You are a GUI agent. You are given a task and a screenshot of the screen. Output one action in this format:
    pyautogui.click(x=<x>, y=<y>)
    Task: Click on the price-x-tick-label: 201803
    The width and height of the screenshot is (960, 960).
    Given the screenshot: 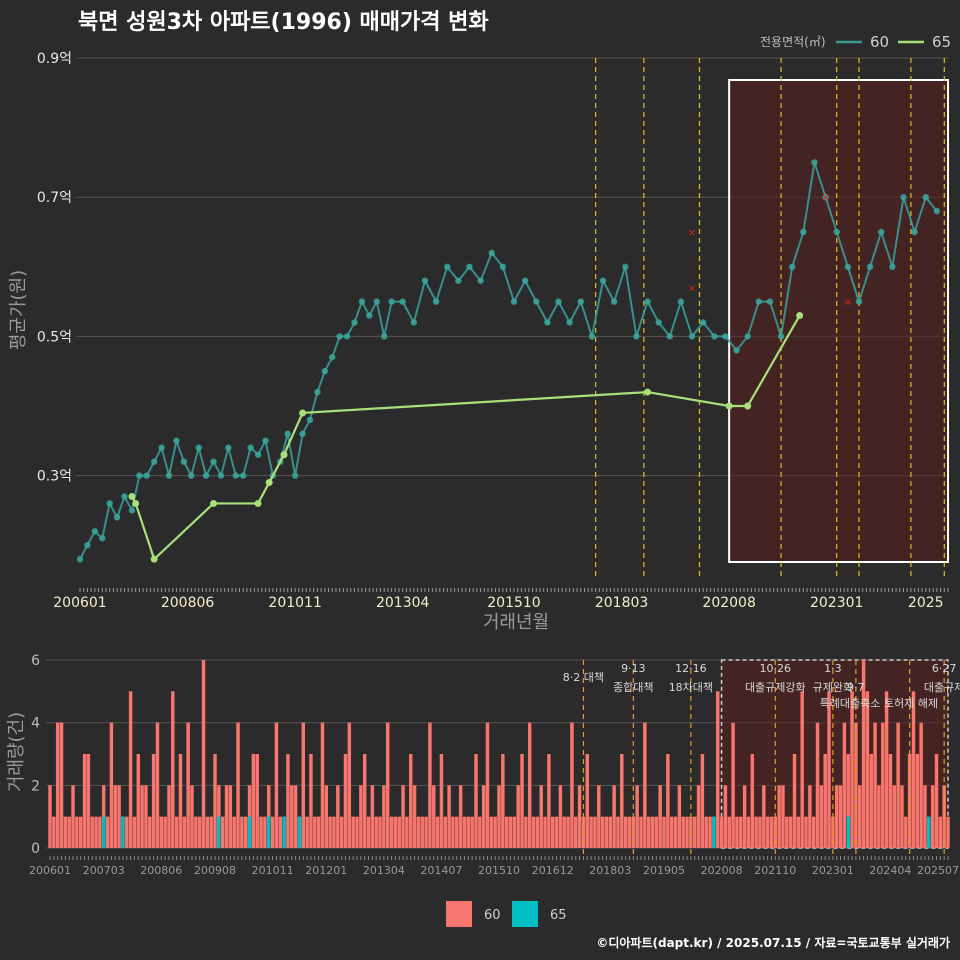 What is the action you would take?
    pyautogui.click(x=621, y=603)
    